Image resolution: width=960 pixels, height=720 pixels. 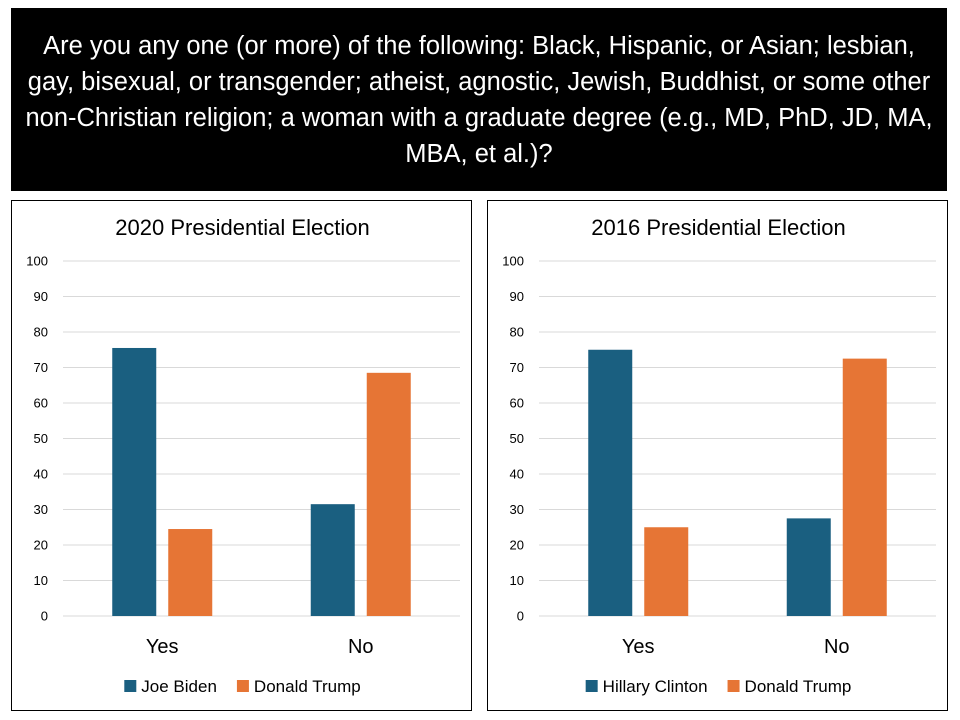 I want to click on legend-label: Hillary Clinton, so click(x=655, y=686).